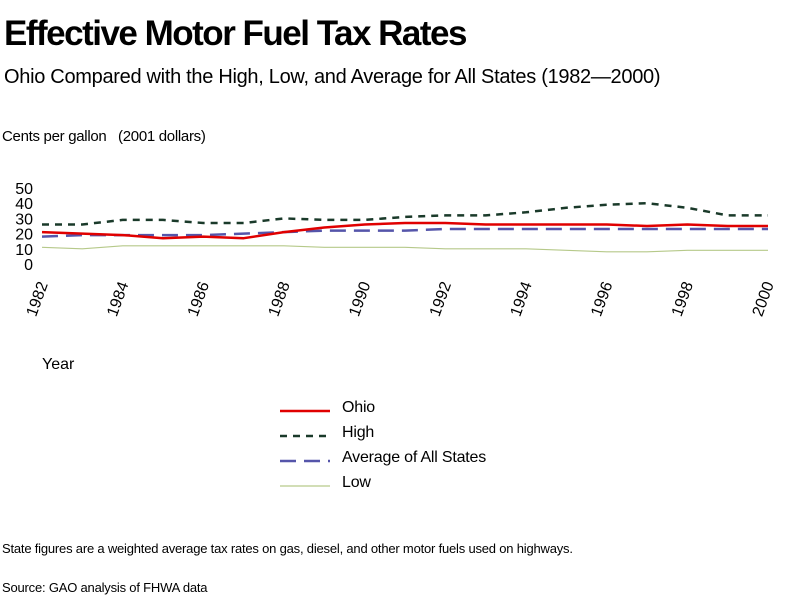  What do you see at coordinates (24, 235) in the screenshot?
I see `y-tick-label: 20` at bounding box center [24, 235].